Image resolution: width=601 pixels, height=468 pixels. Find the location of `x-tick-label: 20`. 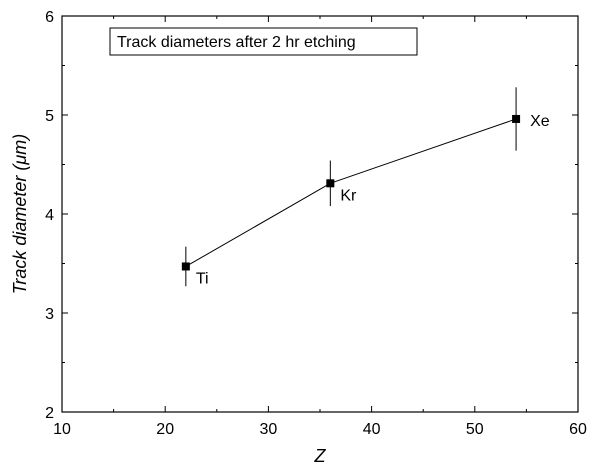

x-tick-label: 20 is located at coordinates (165, 429).